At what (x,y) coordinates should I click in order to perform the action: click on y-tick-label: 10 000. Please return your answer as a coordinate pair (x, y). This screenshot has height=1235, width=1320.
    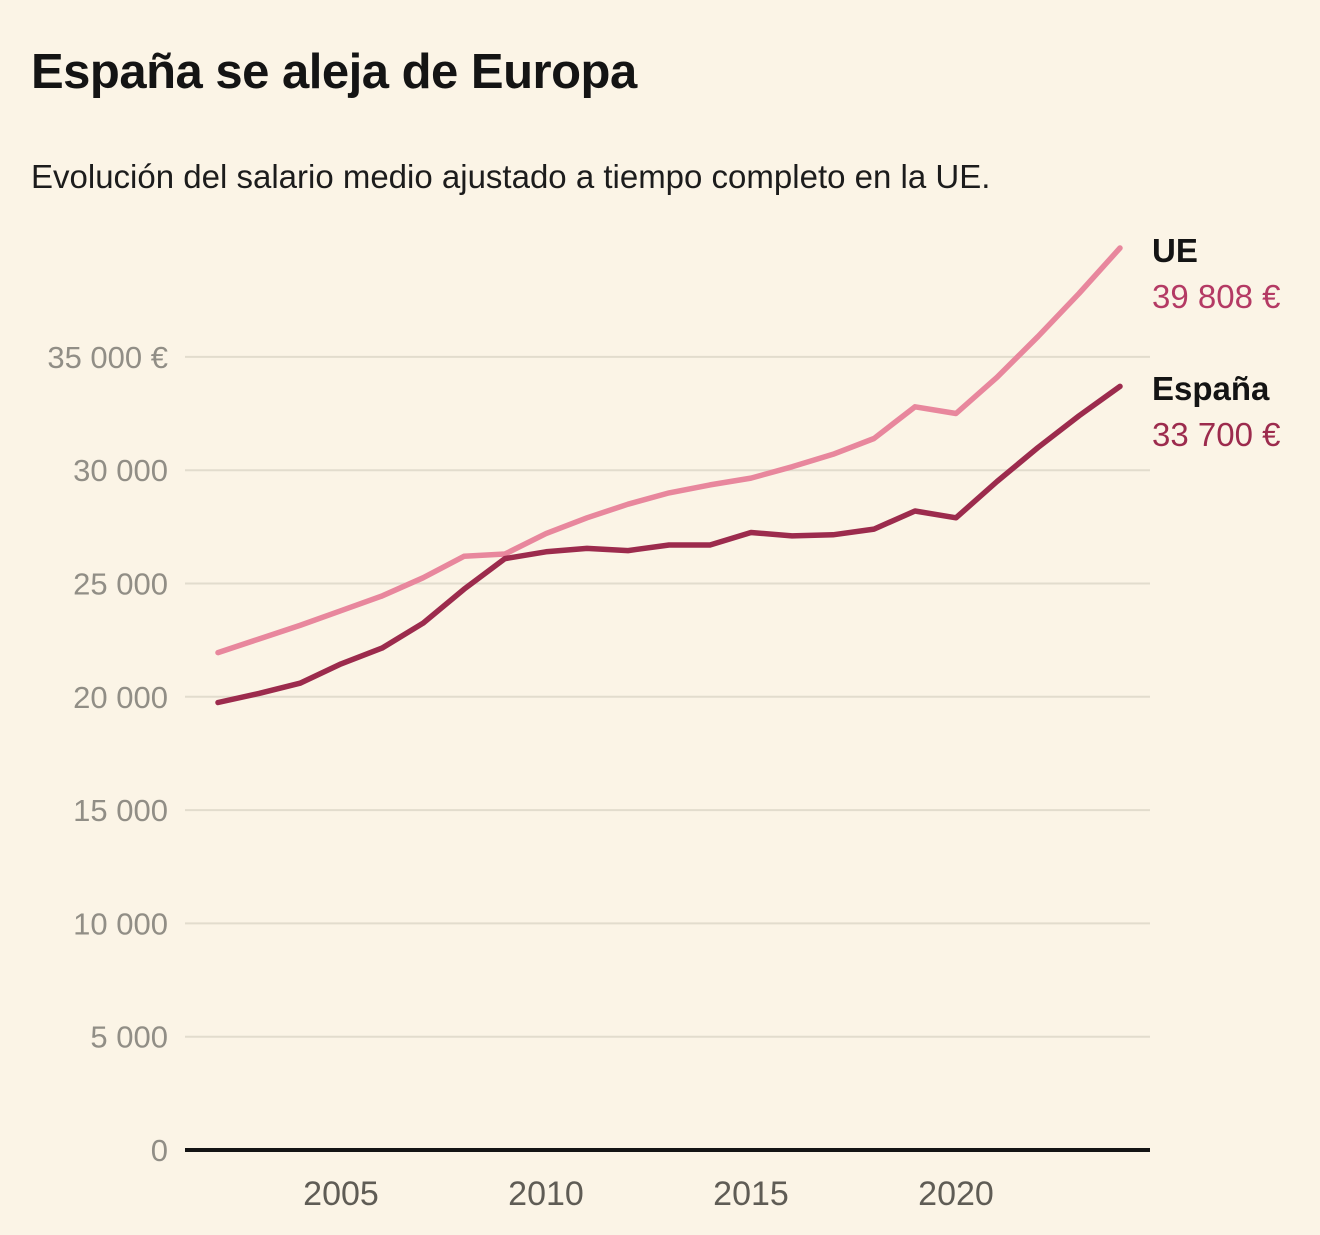
    Looking at the image, I should click on (120, 923).